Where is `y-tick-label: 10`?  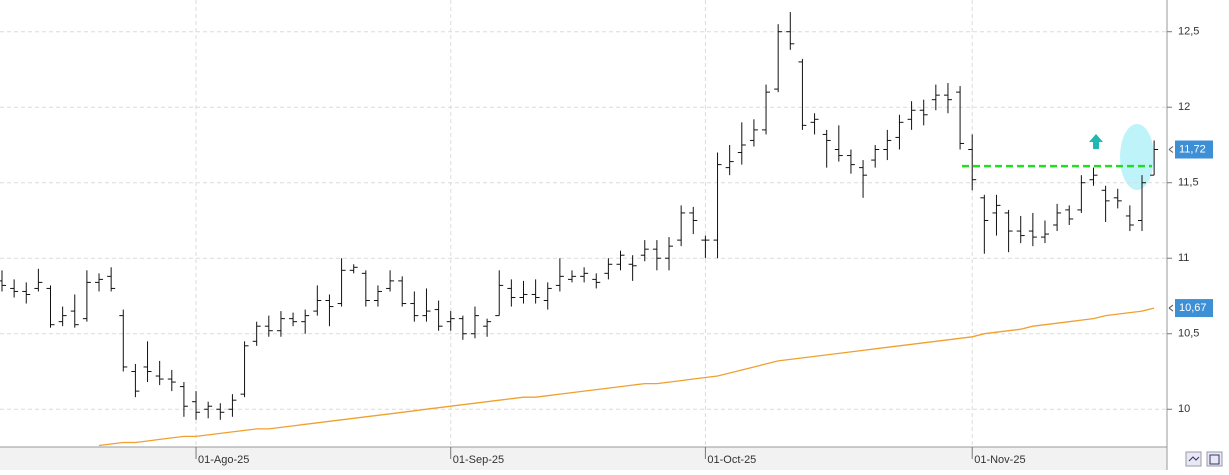
y-tick-label: 10 is located at coordinates (1184, 409).